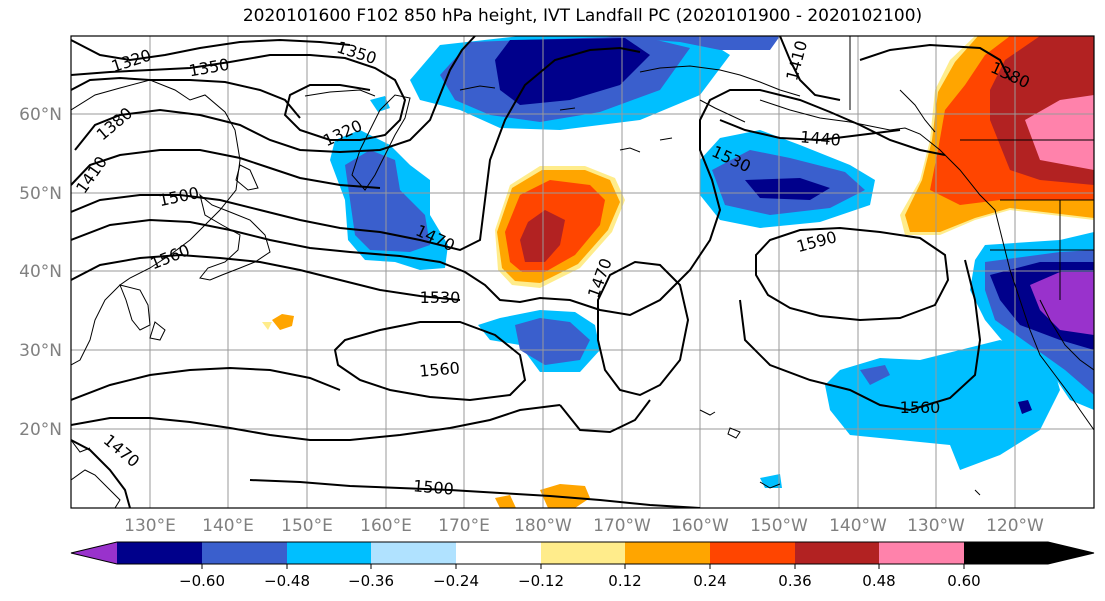  What do you see at coordinates (709, 581) in the screenshot?
I see `colorbar-tick-label: 0.24` at bounding box center [709, 581].